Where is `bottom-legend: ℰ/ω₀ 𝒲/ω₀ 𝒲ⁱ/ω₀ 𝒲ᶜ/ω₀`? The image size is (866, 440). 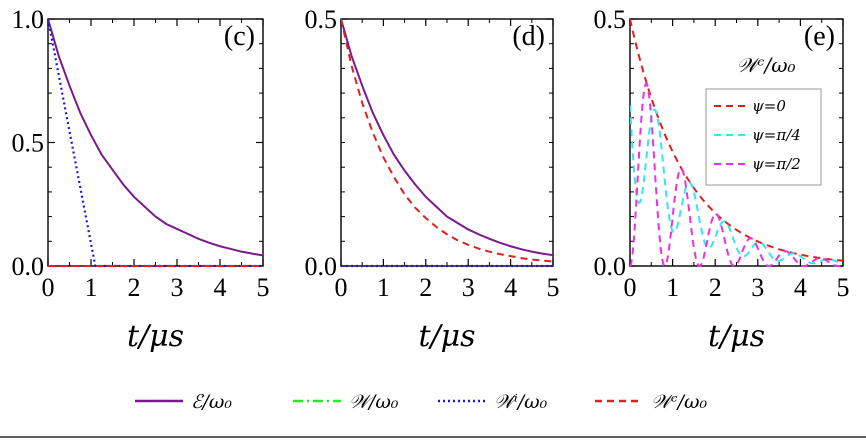
bottom-legend: ℰ/ω₀ 𝒲/ω₀ 𝒲ⁱ/ω₀ 𝒲ᶜ/ω₀ is located at coordinates (421, 402).